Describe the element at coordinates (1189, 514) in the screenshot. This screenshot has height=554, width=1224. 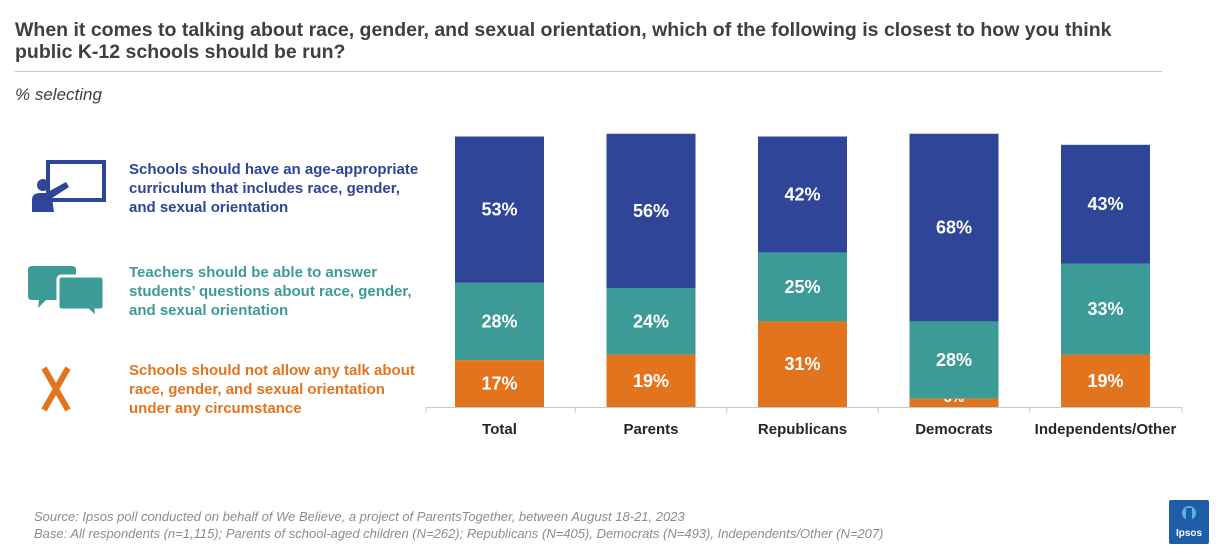
I see `ipsos-mark-icon` at that location.